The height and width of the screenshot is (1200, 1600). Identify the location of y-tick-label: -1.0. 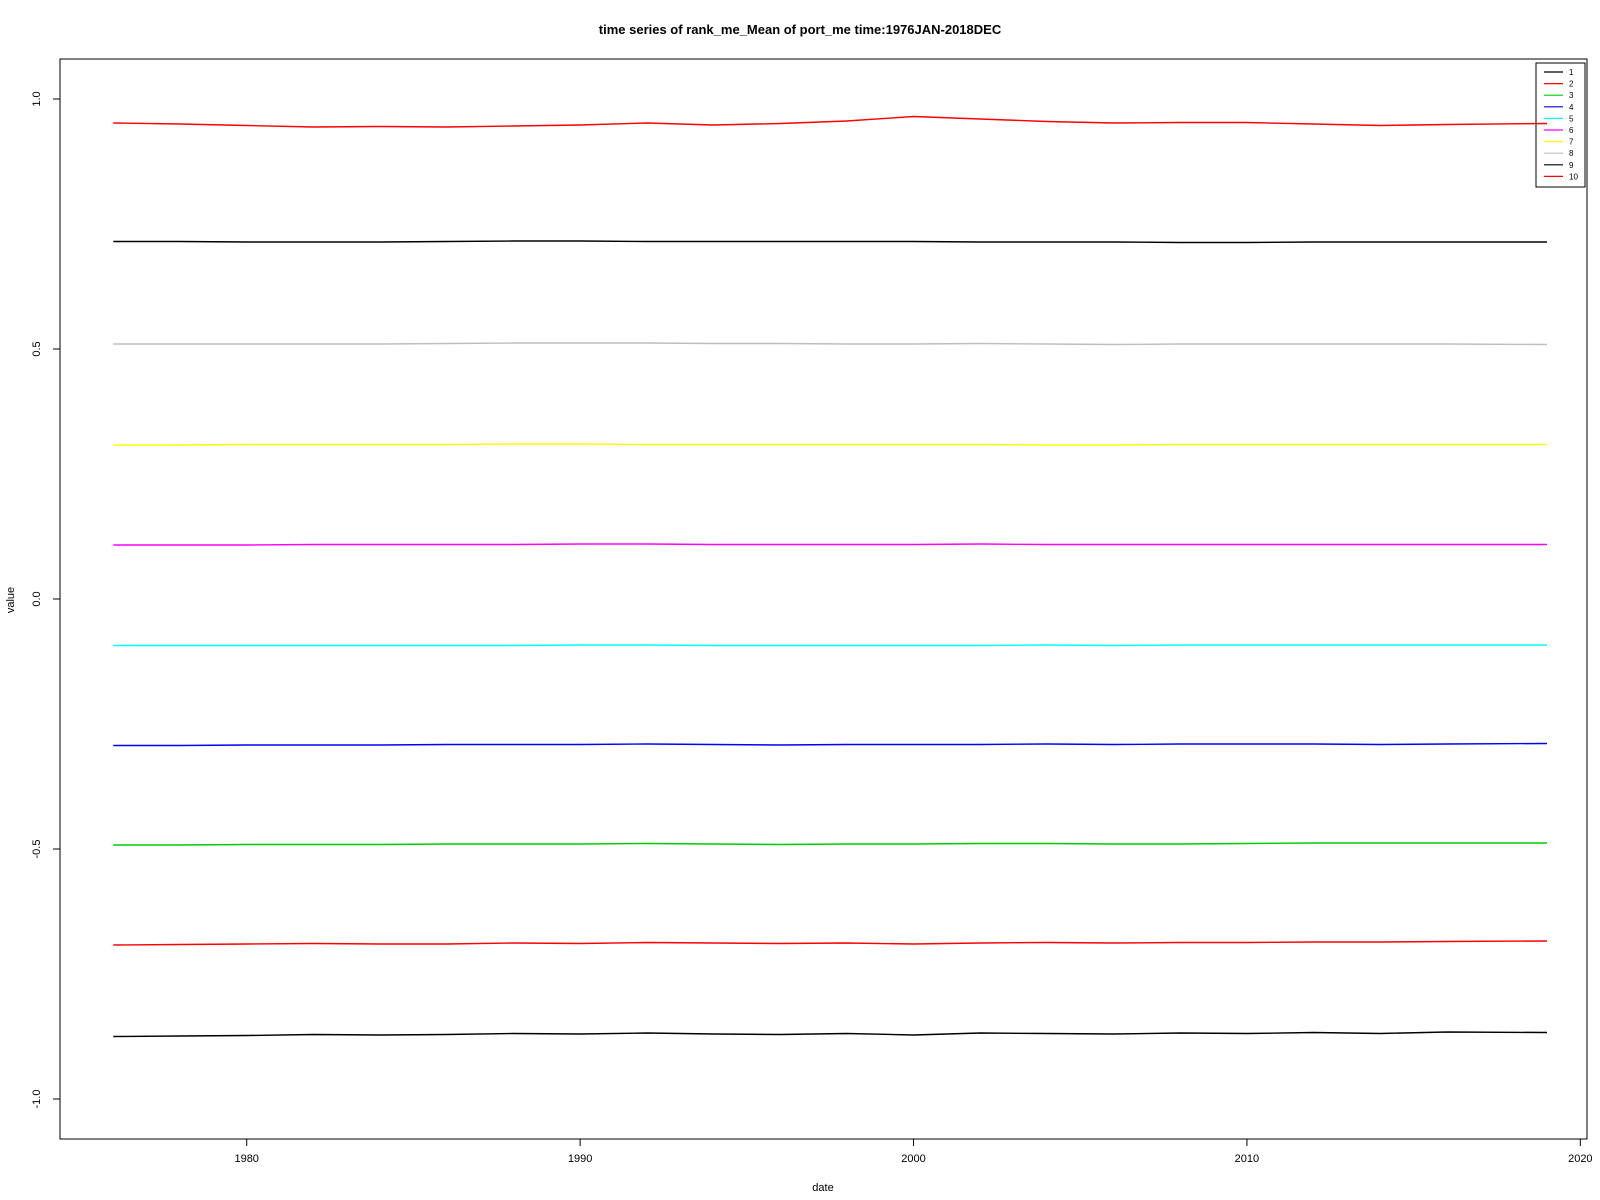
(37, 1099).